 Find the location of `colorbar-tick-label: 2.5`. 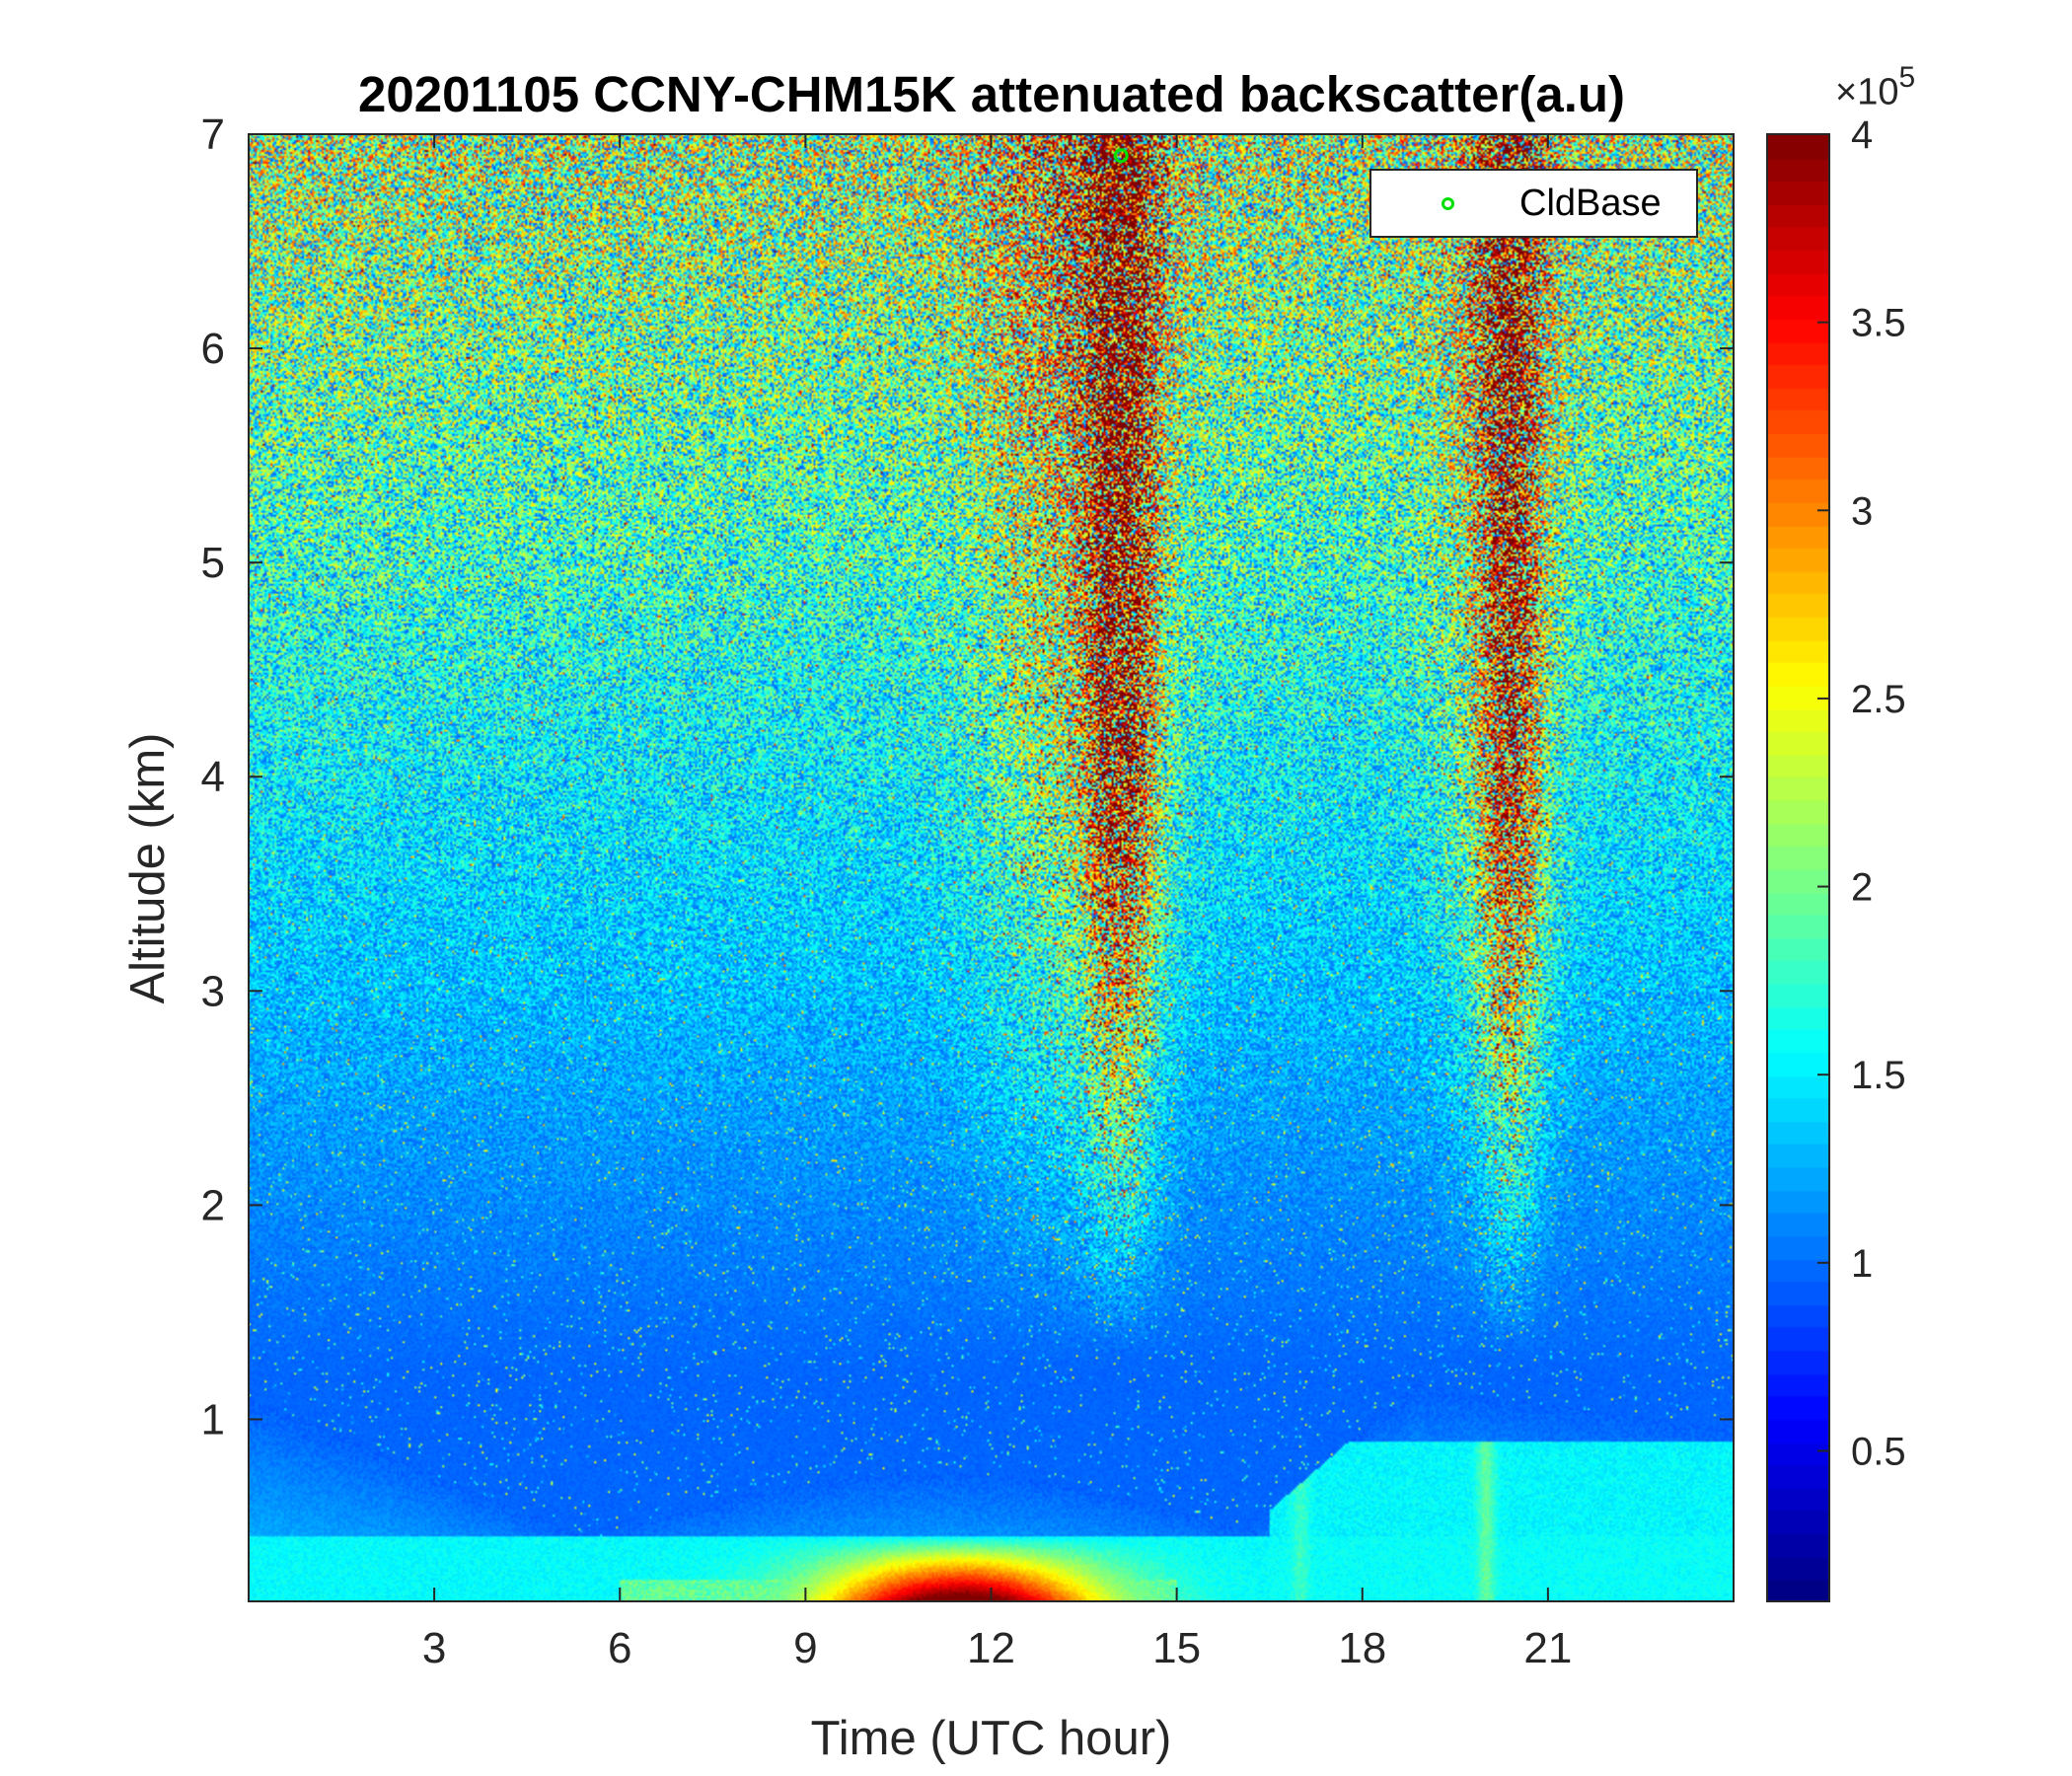

colorbar-tick-label: 2.5 is located at coordinates (1879, 699).